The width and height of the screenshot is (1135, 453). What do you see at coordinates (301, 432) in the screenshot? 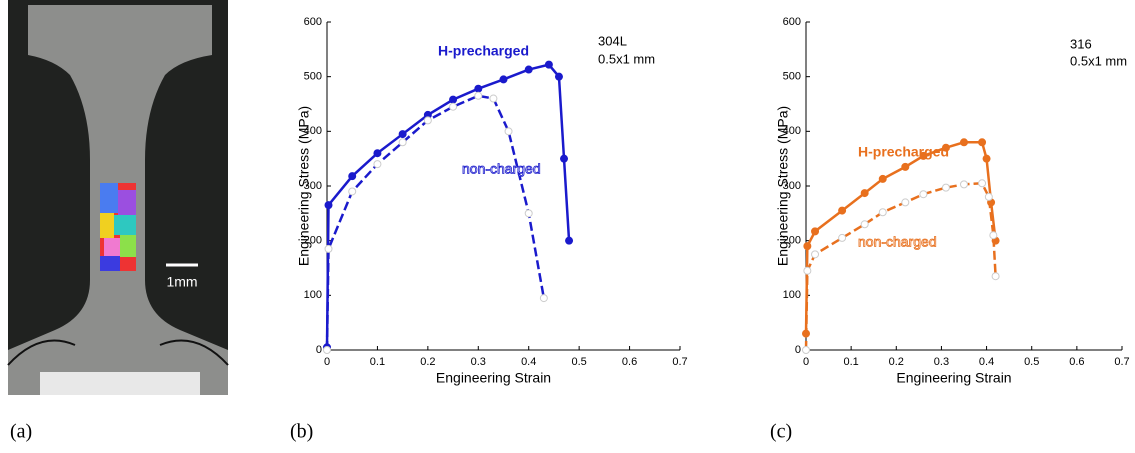
I see `panel-label: (b)` at bounding box center [301, 432].